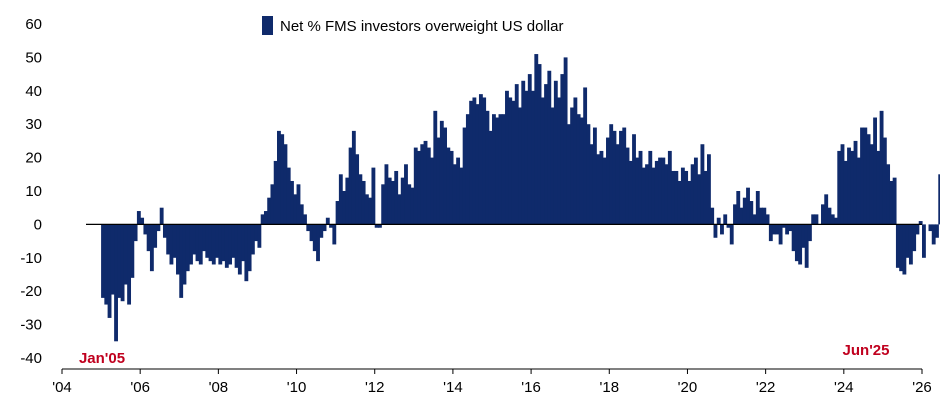 Image resolution: width=940 pixels, height=411 pixels. Describe the element at coordinates (421, 26) in the screenshot. I see `legend-label: Net % FMS investors overweight US dollar` at that location.